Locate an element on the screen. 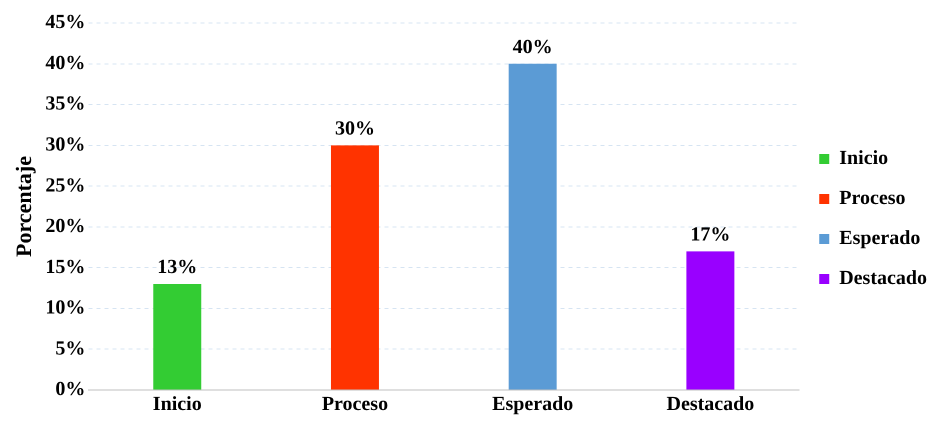 The image size is (945, 428). y-tick-label: 25% is located at coordinates (65, 185).